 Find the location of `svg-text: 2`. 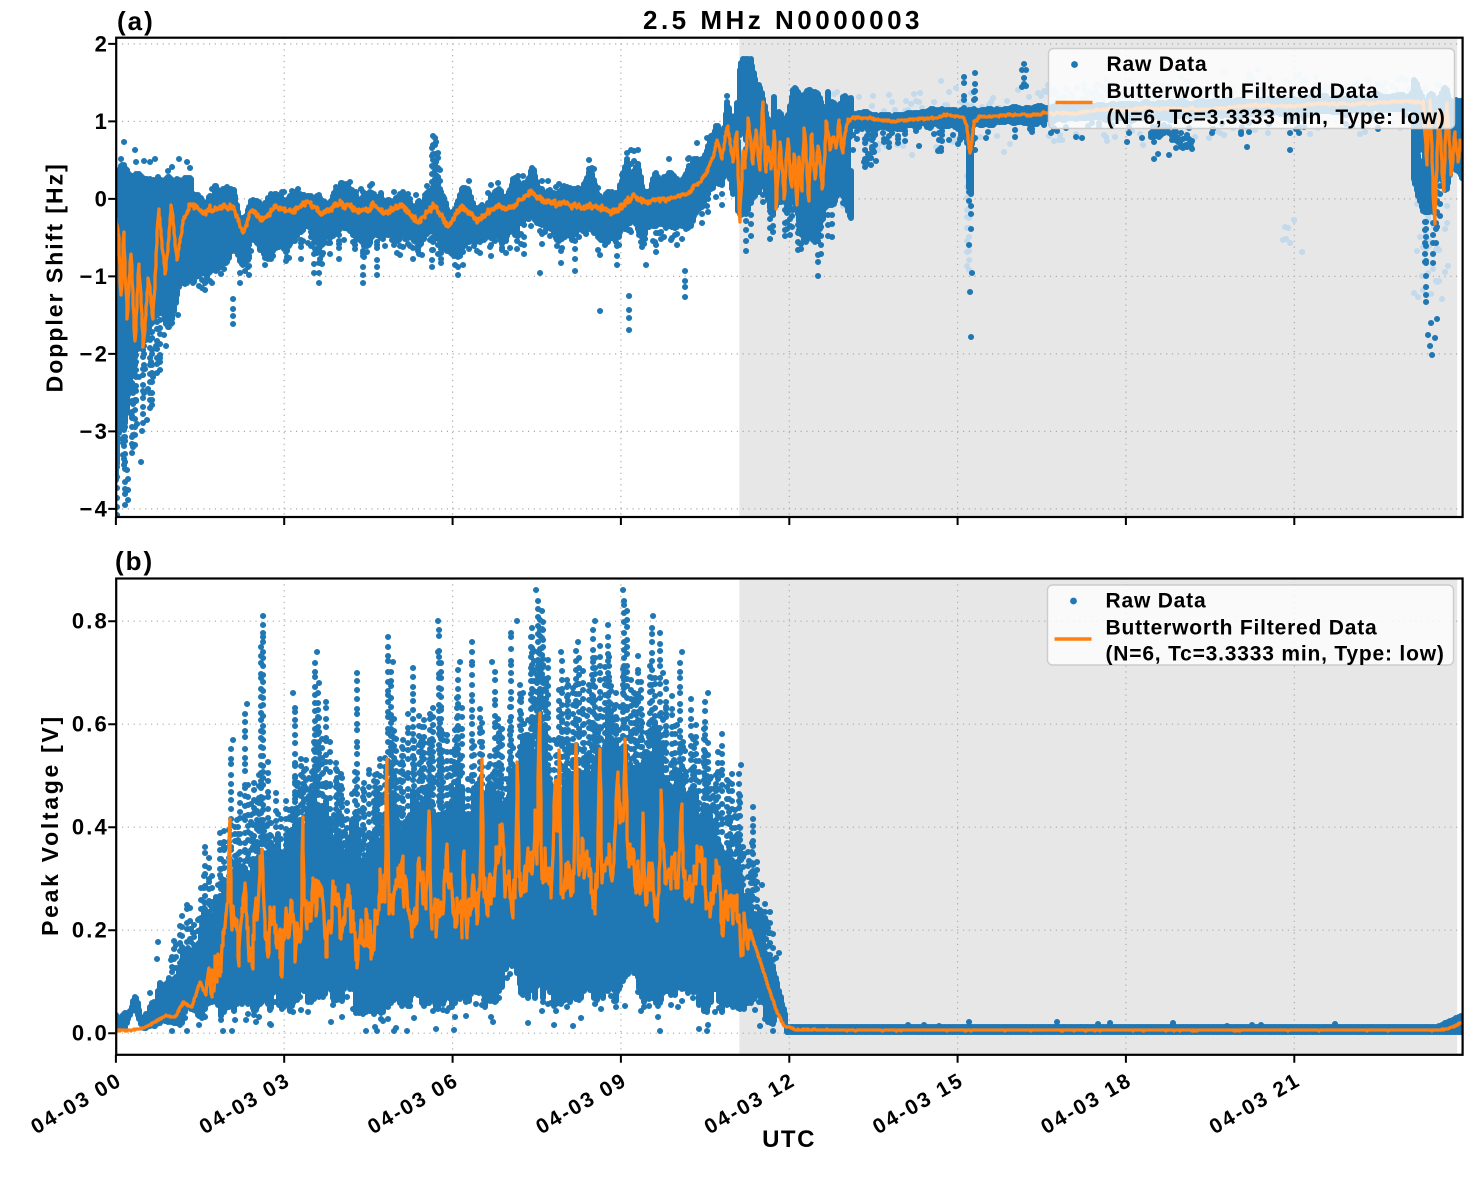

svg-text: 2 is located at coordinates (102, 43).